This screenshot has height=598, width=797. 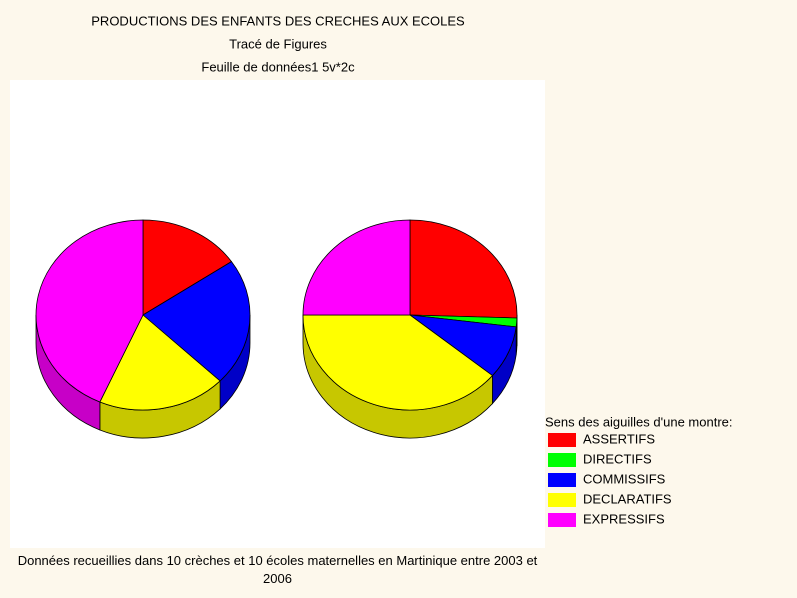 I want to click on legend-title: Sens des aiguilles d'une montre:, so click(x=638, y=421).